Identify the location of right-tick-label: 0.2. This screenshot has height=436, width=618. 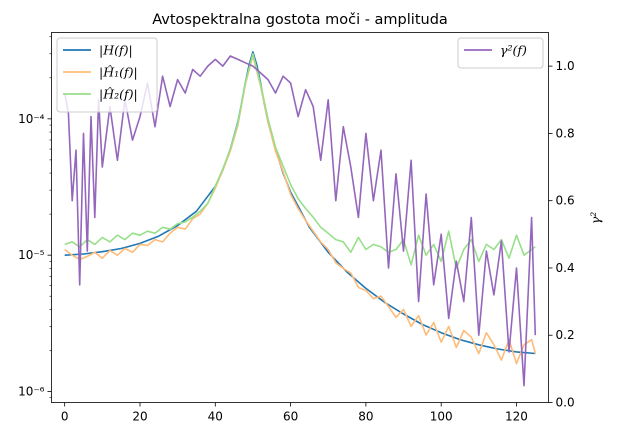
(565, 335).